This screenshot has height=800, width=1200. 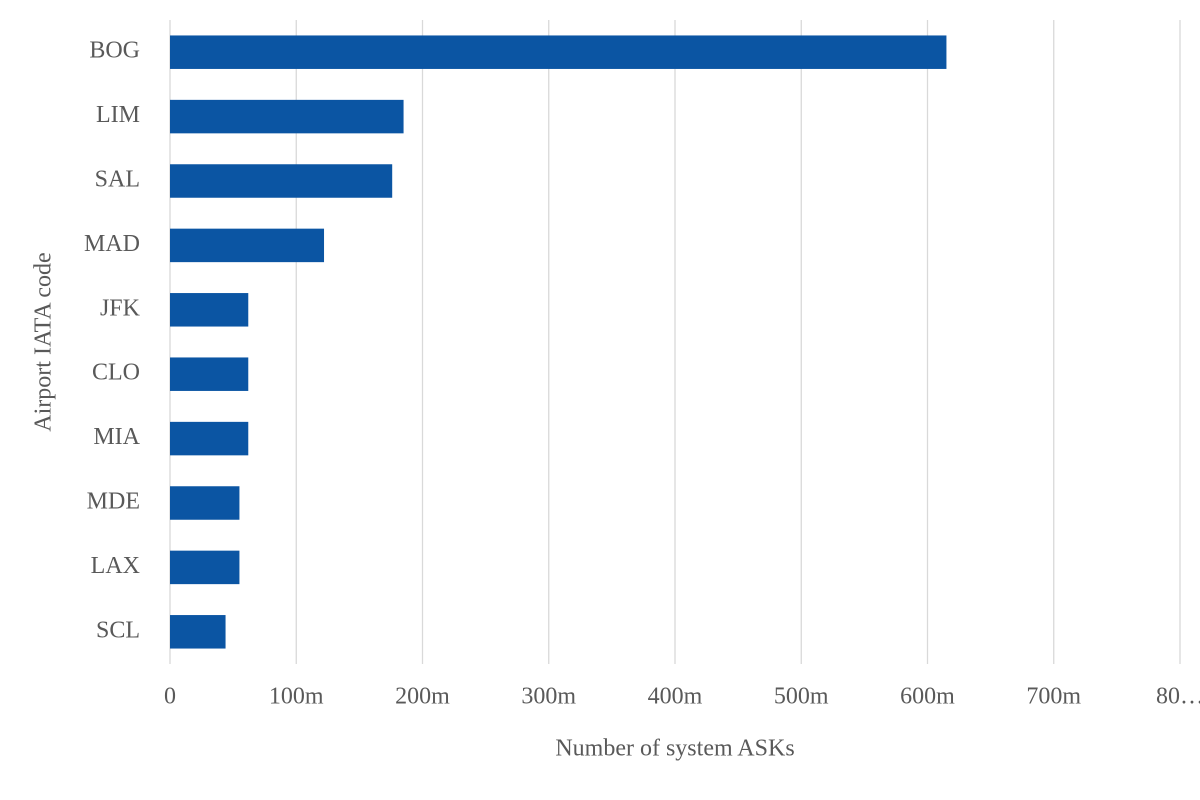 I want to click on y-tick-label: MDE, so click(x=113, y=502).